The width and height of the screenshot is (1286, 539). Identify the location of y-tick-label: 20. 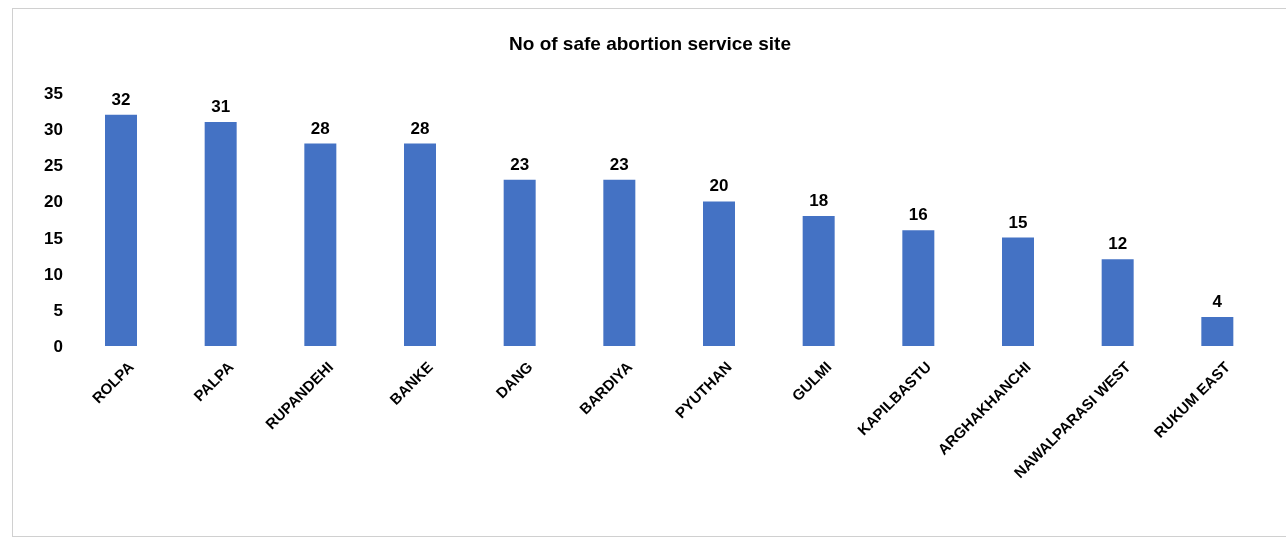
(53, 202).